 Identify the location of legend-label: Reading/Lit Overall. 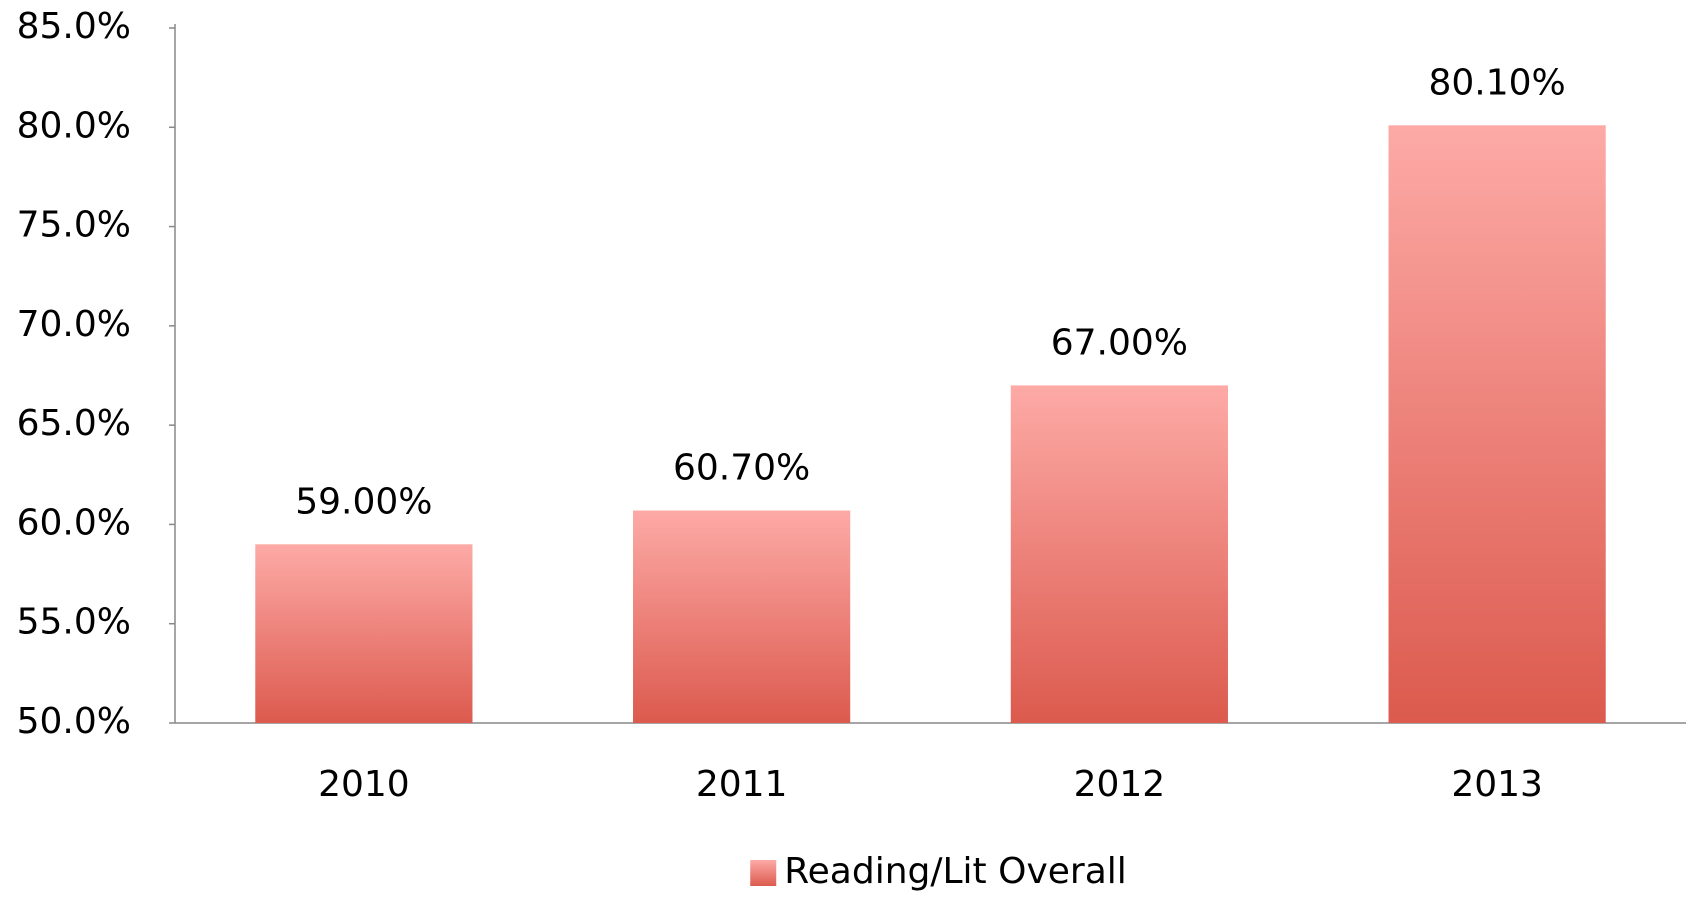
(955, 871).